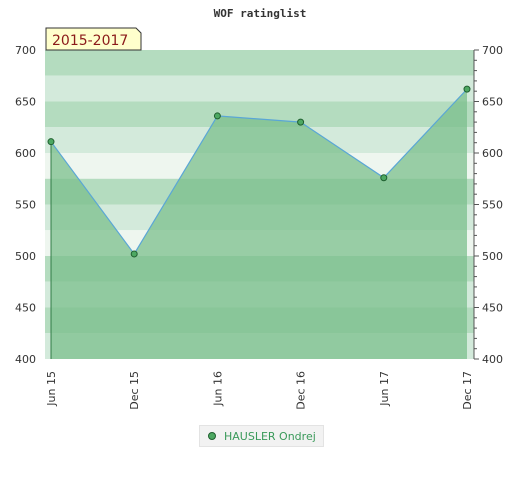 The width and height of the screenshot is (520, 480). I want to click on y-tick-label-left: 550, so click(25, 205).